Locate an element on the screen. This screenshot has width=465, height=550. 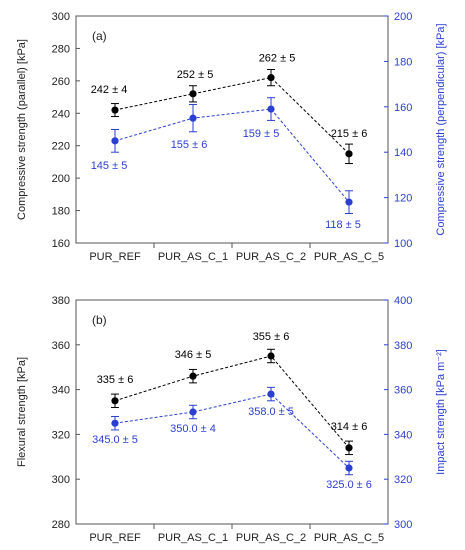
data-label: 314 ± 6 is located at coordinates (349, 427).